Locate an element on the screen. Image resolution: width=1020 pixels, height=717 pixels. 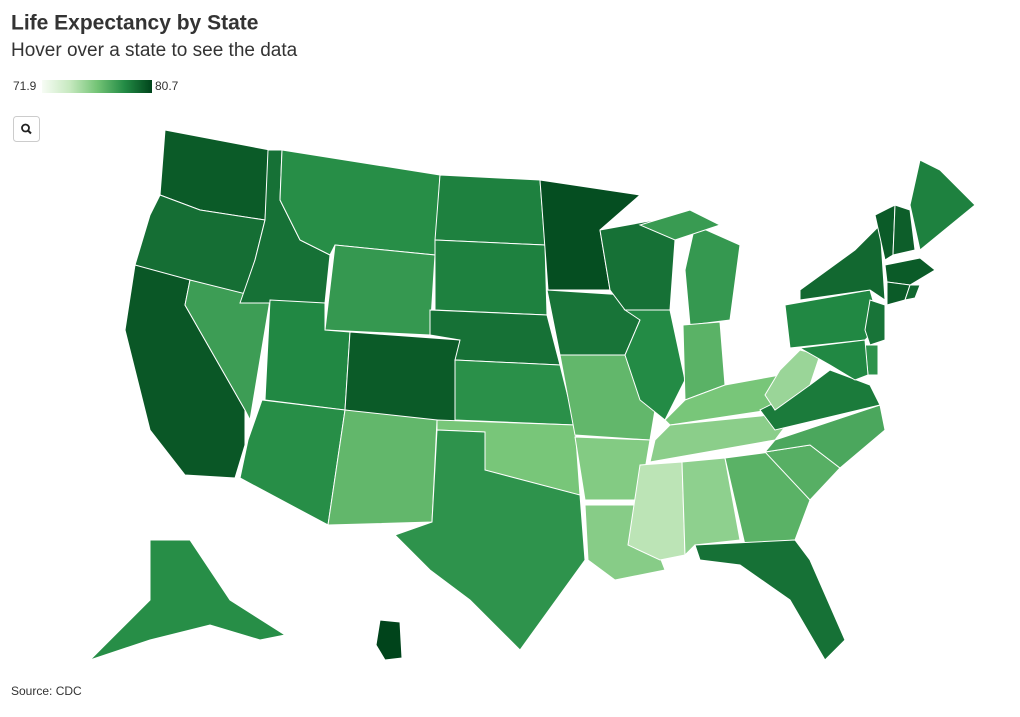
legend-gradient is located at coordinates (97, 86).